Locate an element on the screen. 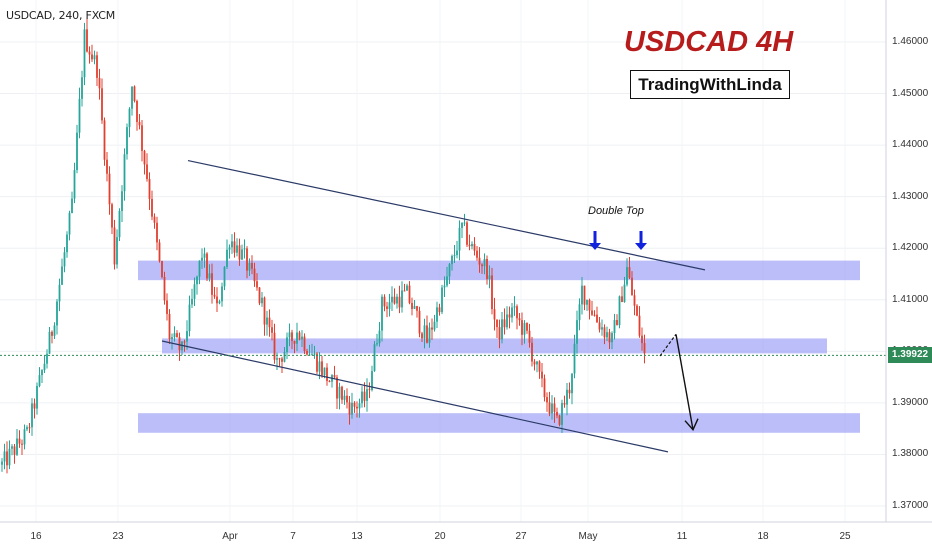 The width and height of the screenshot is (932, 550). y-tick-label: 1.45000 is located at coordinates (910, 93).